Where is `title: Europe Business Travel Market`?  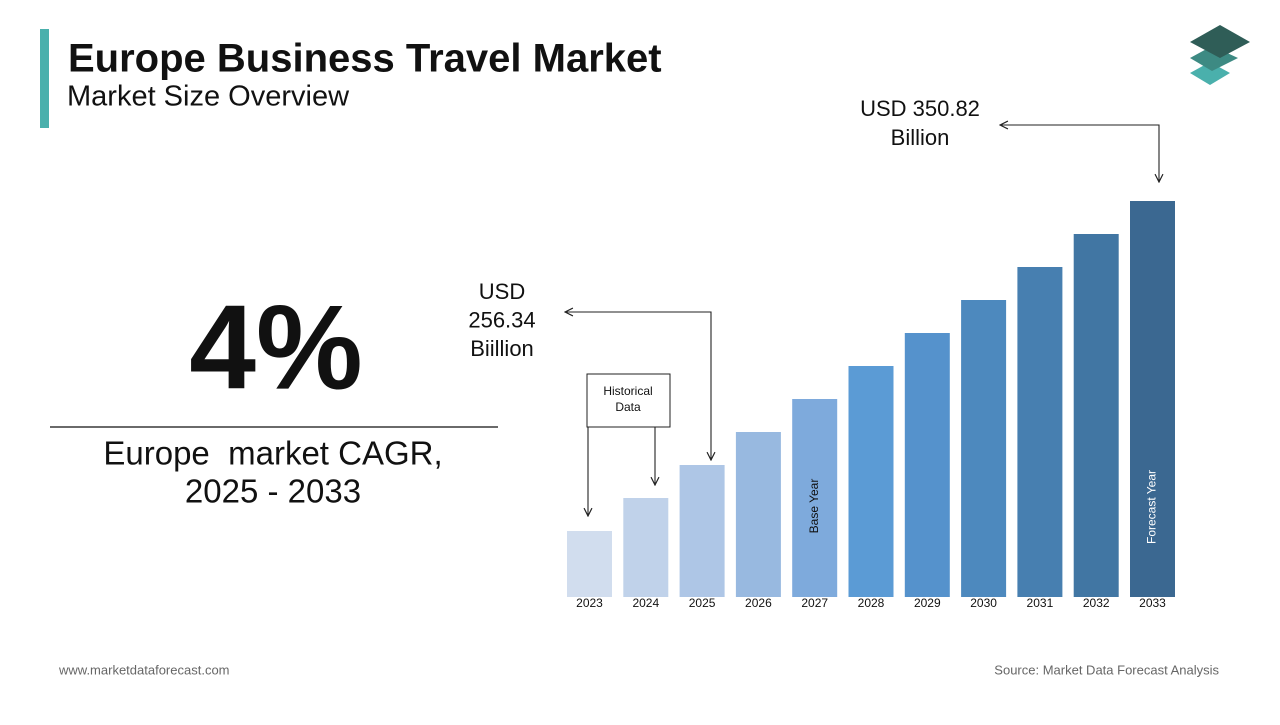
title: Europe Business Travel Market is located at coordinates (365, 59).